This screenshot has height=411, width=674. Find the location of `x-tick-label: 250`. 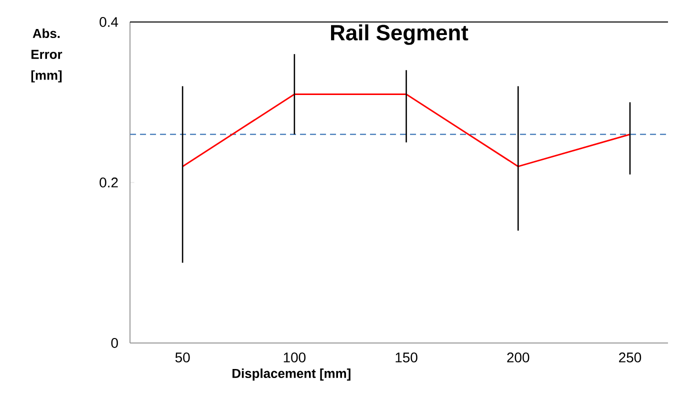

x-tick-label: 250 is located at coordinates (630, 357).